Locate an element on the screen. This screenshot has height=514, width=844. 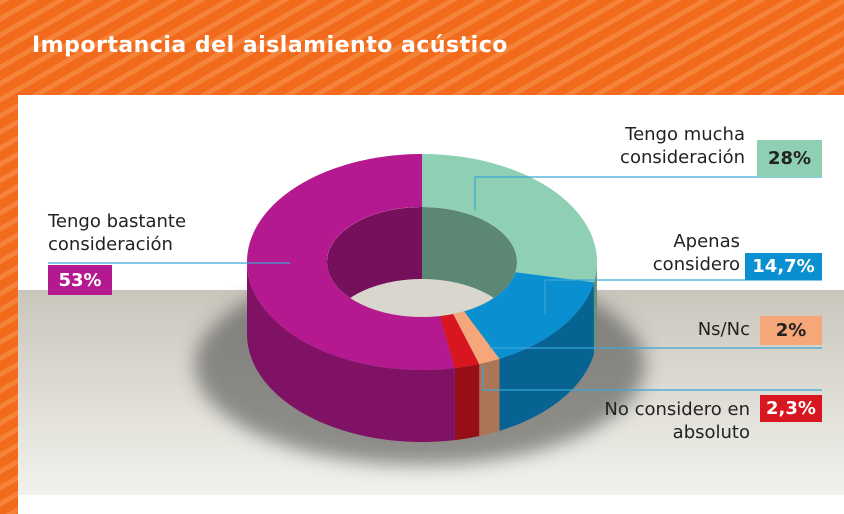
category-label: No considero en absoluto is located at coordinates (677, 421).